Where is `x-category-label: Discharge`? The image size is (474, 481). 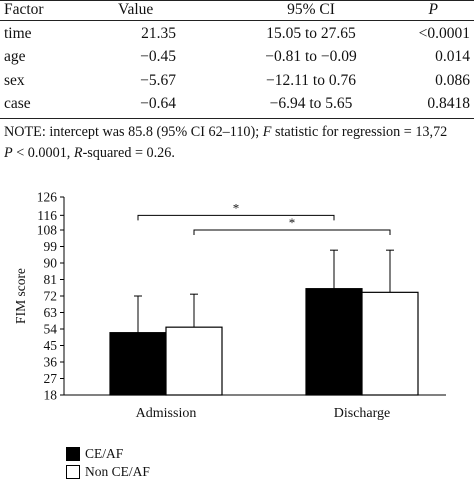
x-category-label: Discharge is located at coordinates (362, 413).